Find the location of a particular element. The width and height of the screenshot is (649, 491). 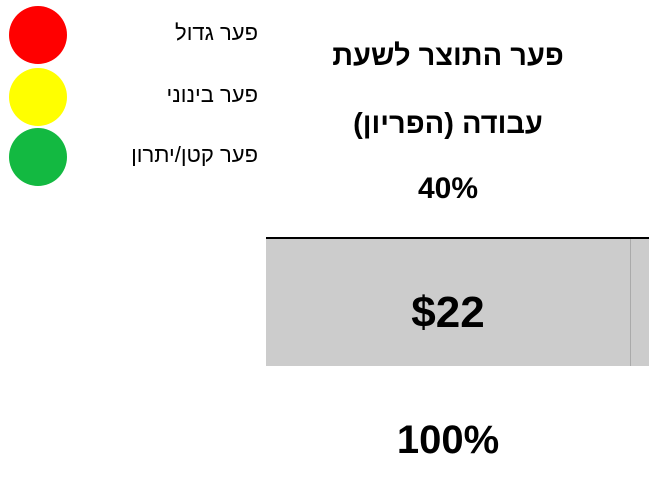

legend-label: פער בינוני is located at coordinates (212, 94).